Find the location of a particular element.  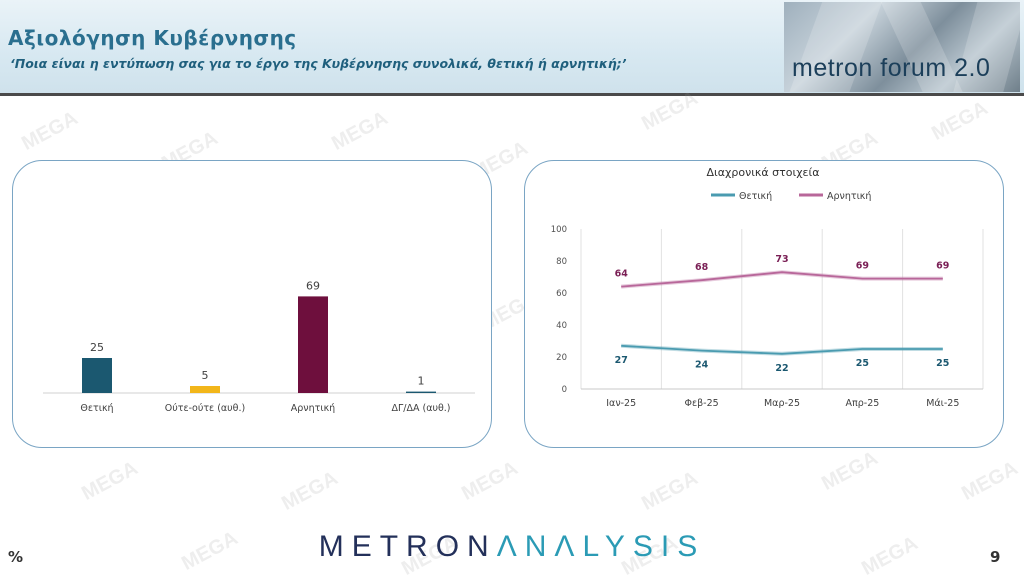

data-label: 73 is located at coordinates (781, 259).